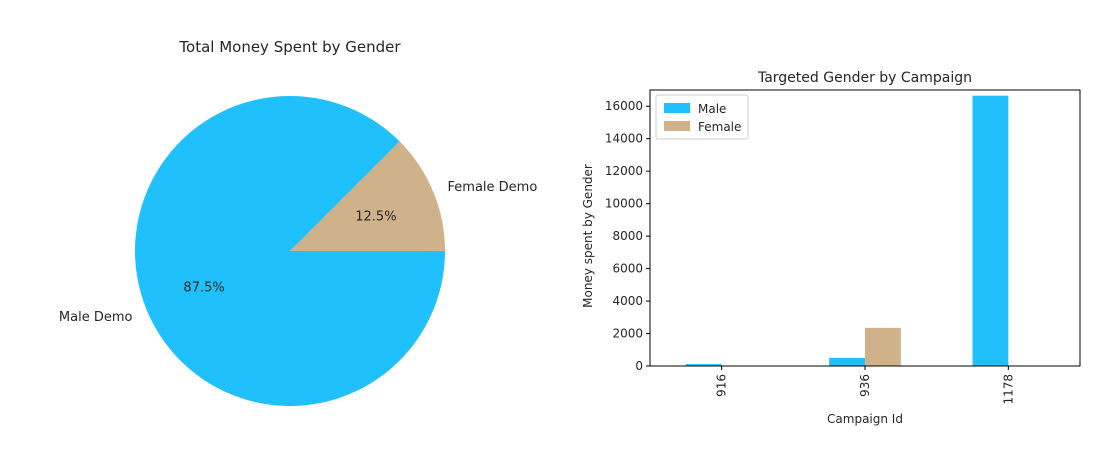 The height and width of the screenshot is (474, 1094). What do you see at coordinates (712, 109) in the screenshot?
I see `legend-label-male: Male` at bounding box center [712, 109].